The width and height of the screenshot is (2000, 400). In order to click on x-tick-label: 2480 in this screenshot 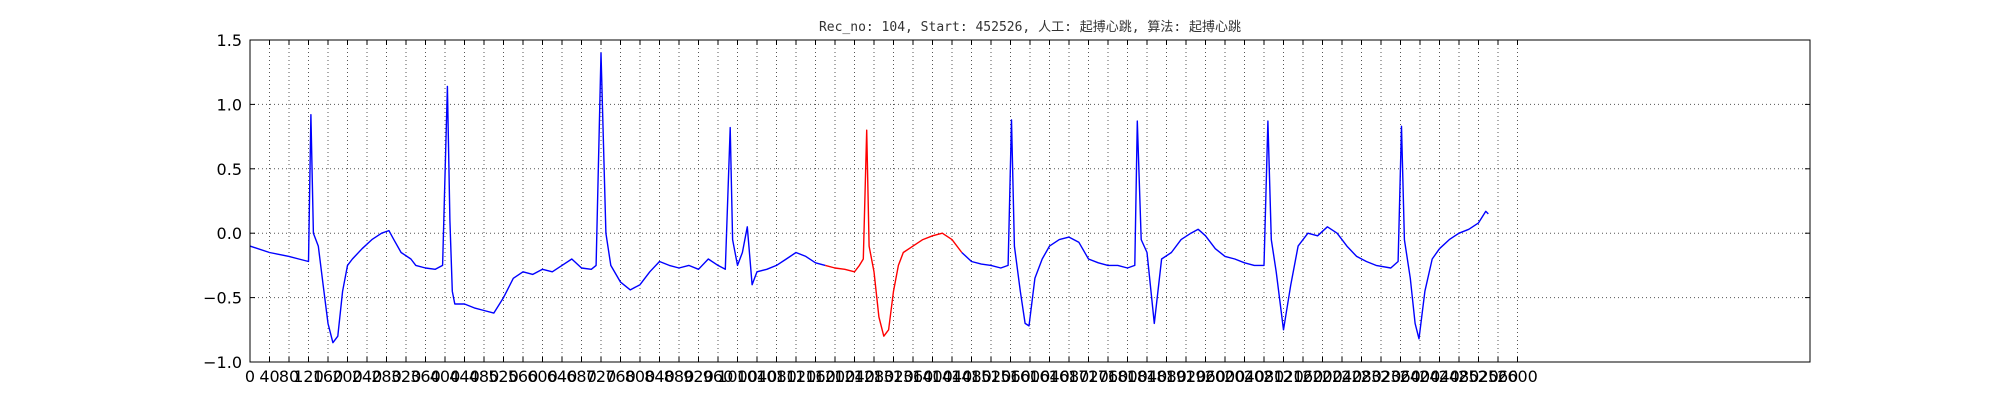, I will do `click(1459, 376)`.